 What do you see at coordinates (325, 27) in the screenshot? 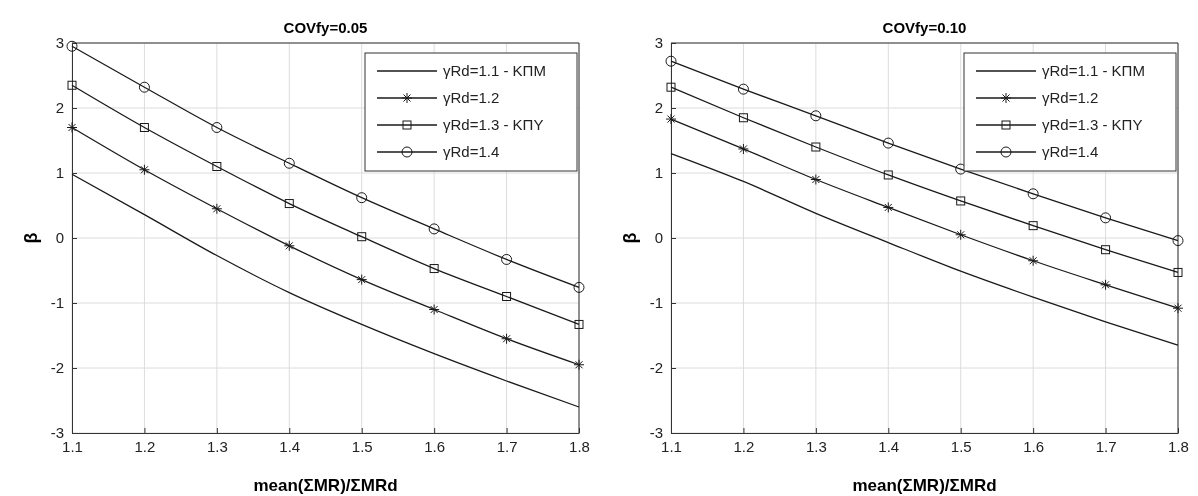
I see `chart-title: COVfy=0.05` at bounding box center [325, 27].